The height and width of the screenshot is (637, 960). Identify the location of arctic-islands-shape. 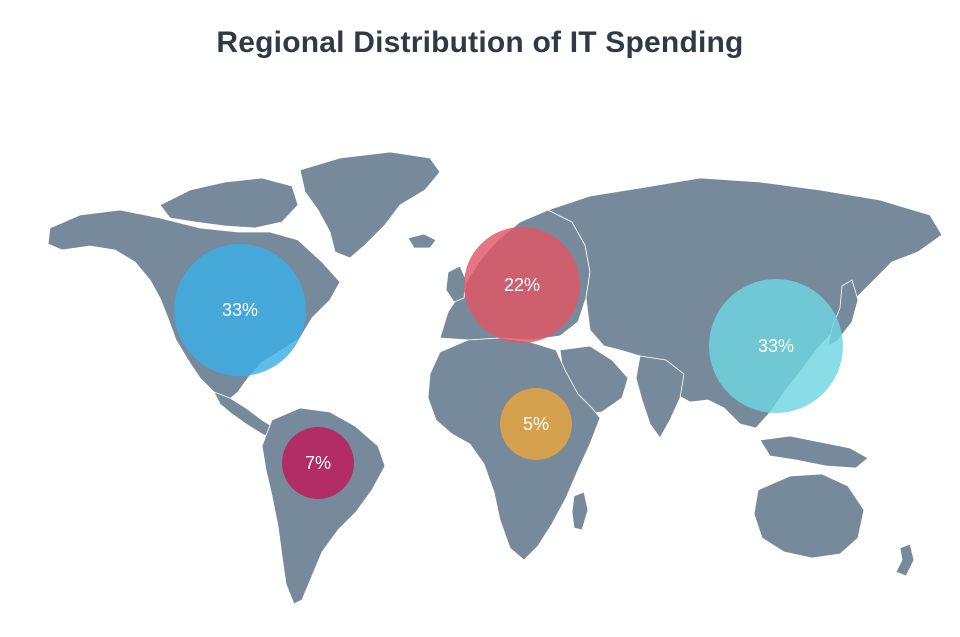
(229, 203).